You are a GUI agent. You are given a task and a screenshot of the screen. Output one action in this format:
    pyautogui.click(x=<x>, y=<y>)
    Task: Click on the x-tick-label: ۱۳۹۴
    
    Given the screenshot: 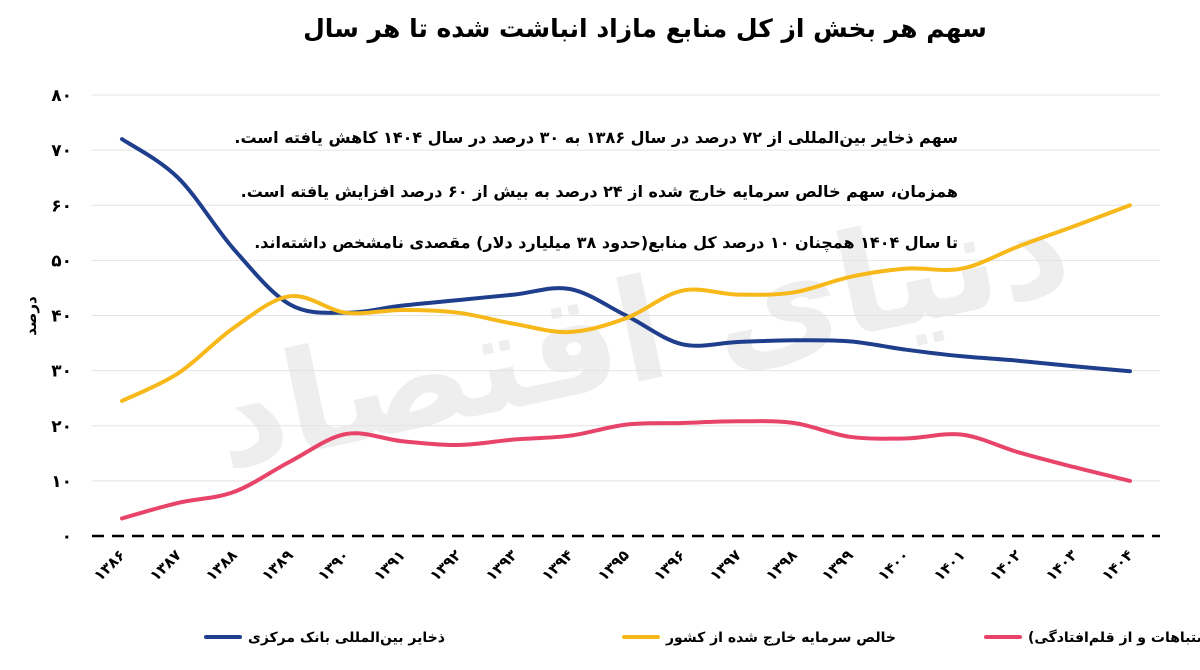 What is the action you would take?
    pyautogui.click(x=557, y=565)
    